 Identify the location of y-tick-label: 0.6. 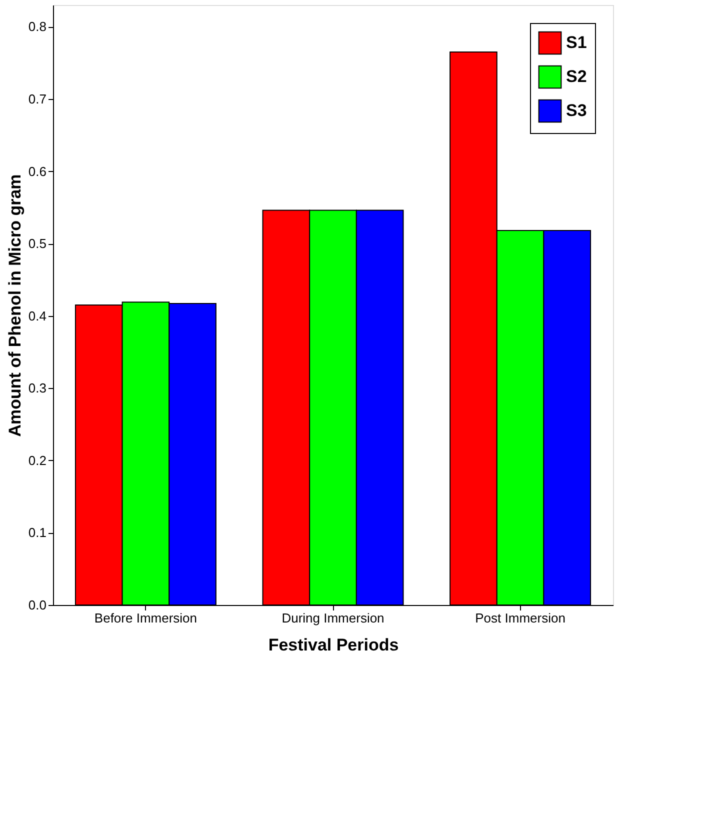
(37, 171).